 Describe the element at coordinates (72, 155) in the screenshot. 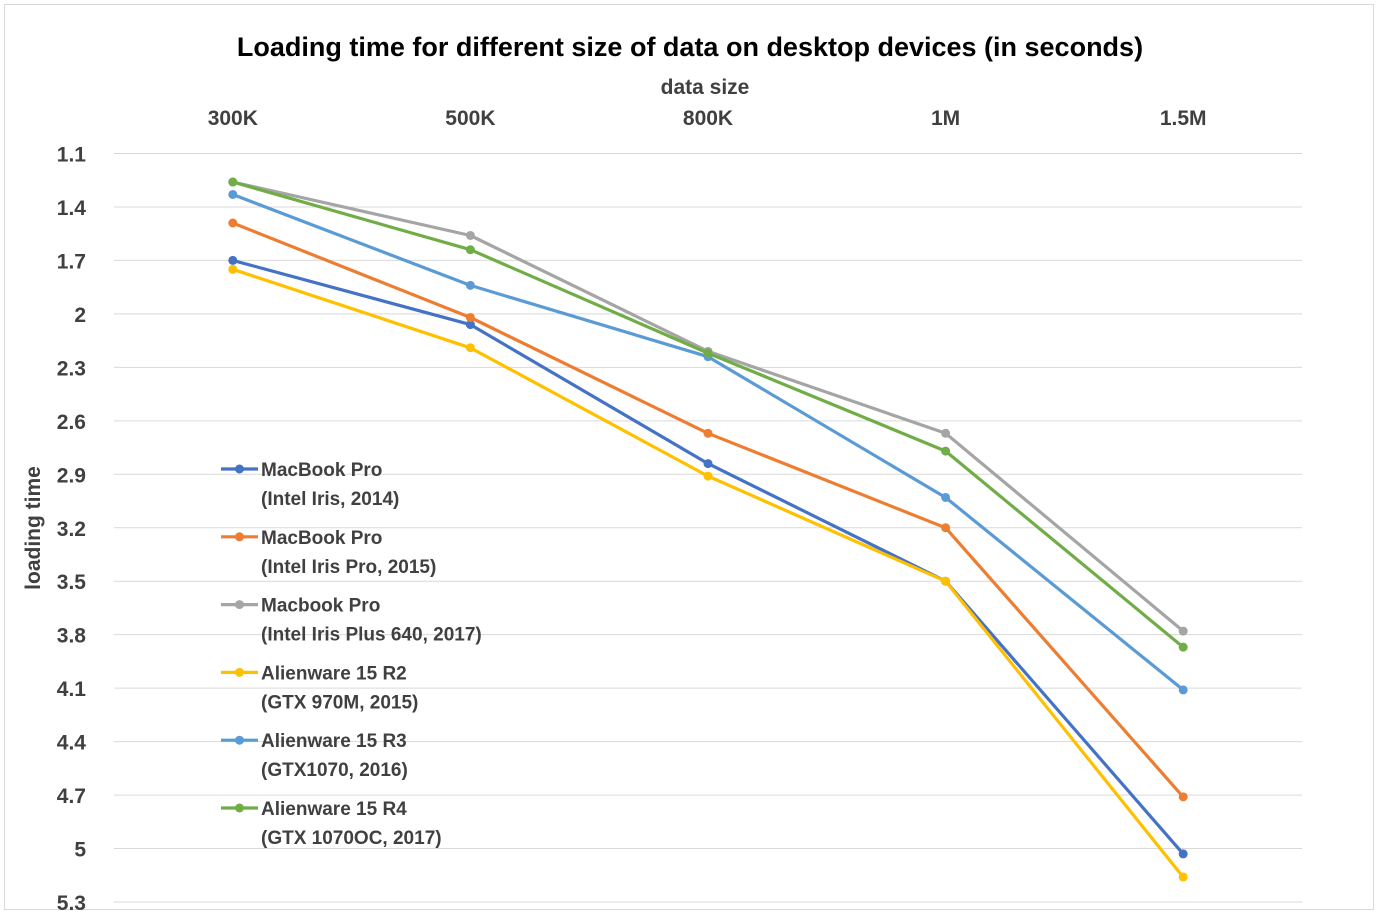

I see `y-tick-label: 1.1` at that location.